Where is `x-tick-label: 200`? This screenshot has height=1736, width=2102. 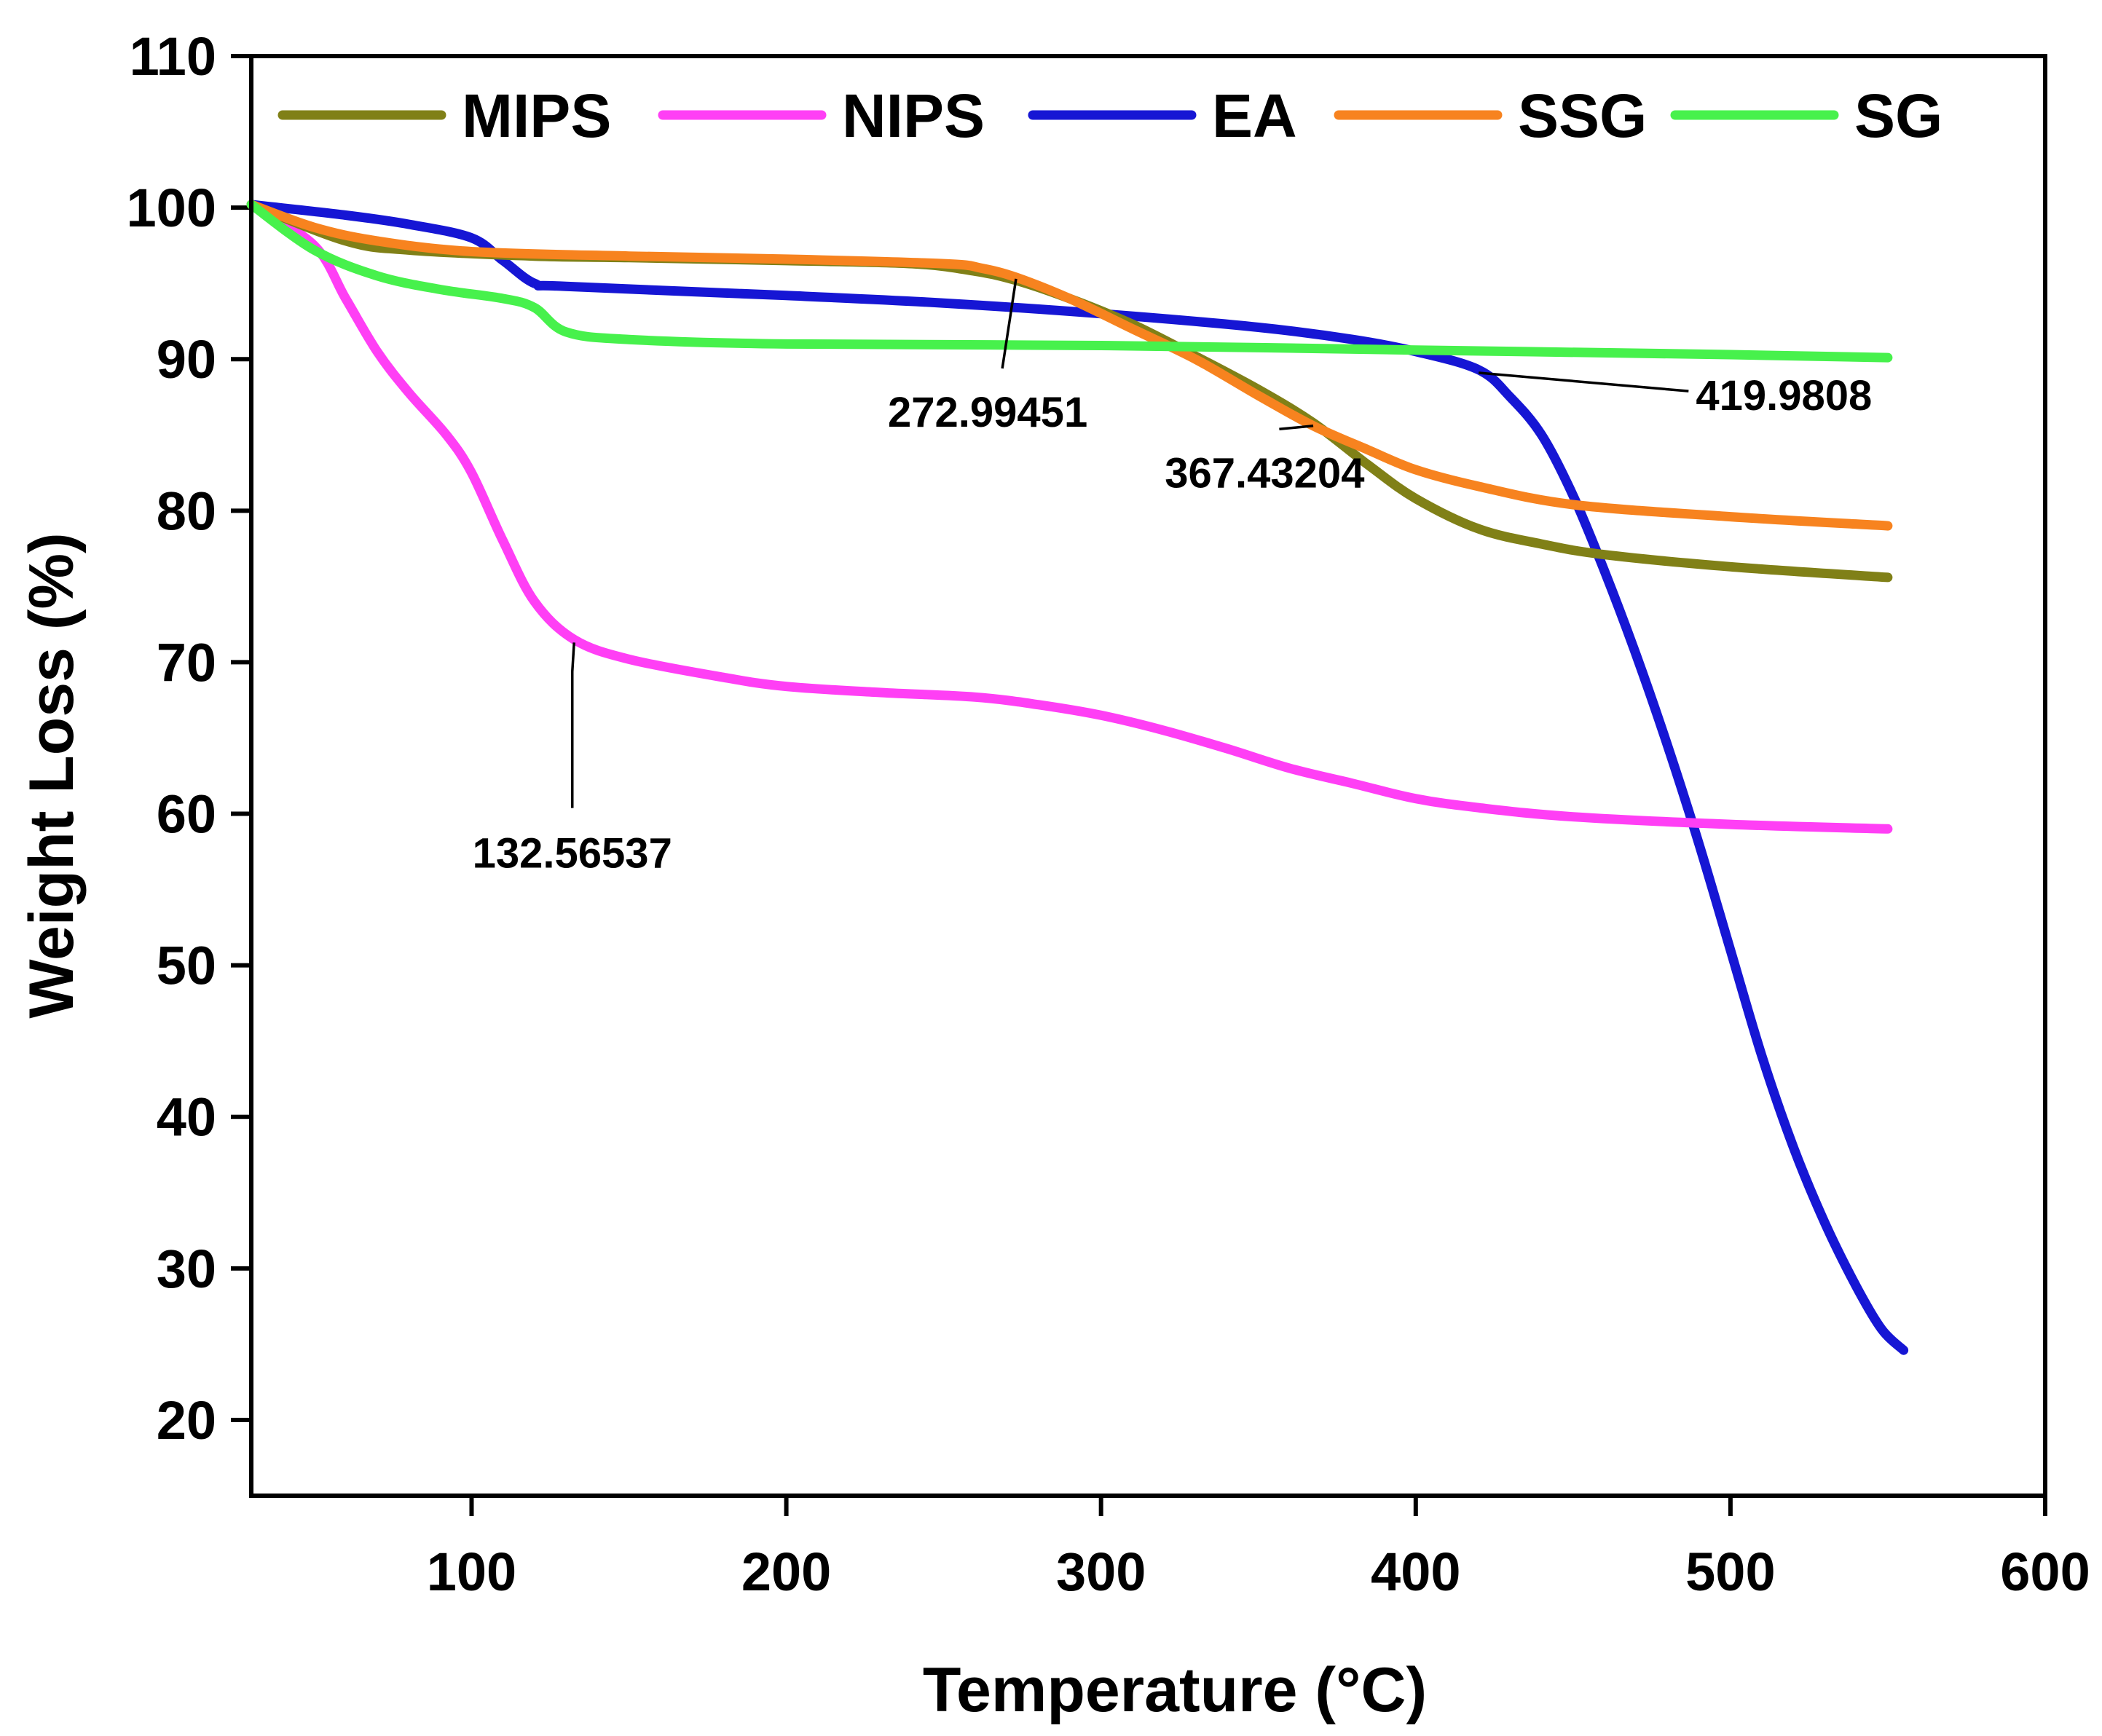 x-tick-label: 200 is located at coordinates (786, 1572).